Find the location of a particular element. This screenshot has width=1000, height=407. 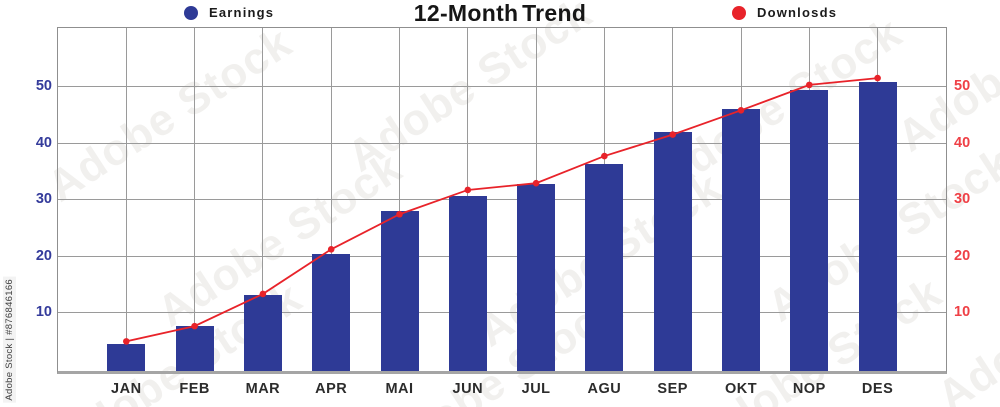

ytick-right: 20 is located at coordinates (962, 255).